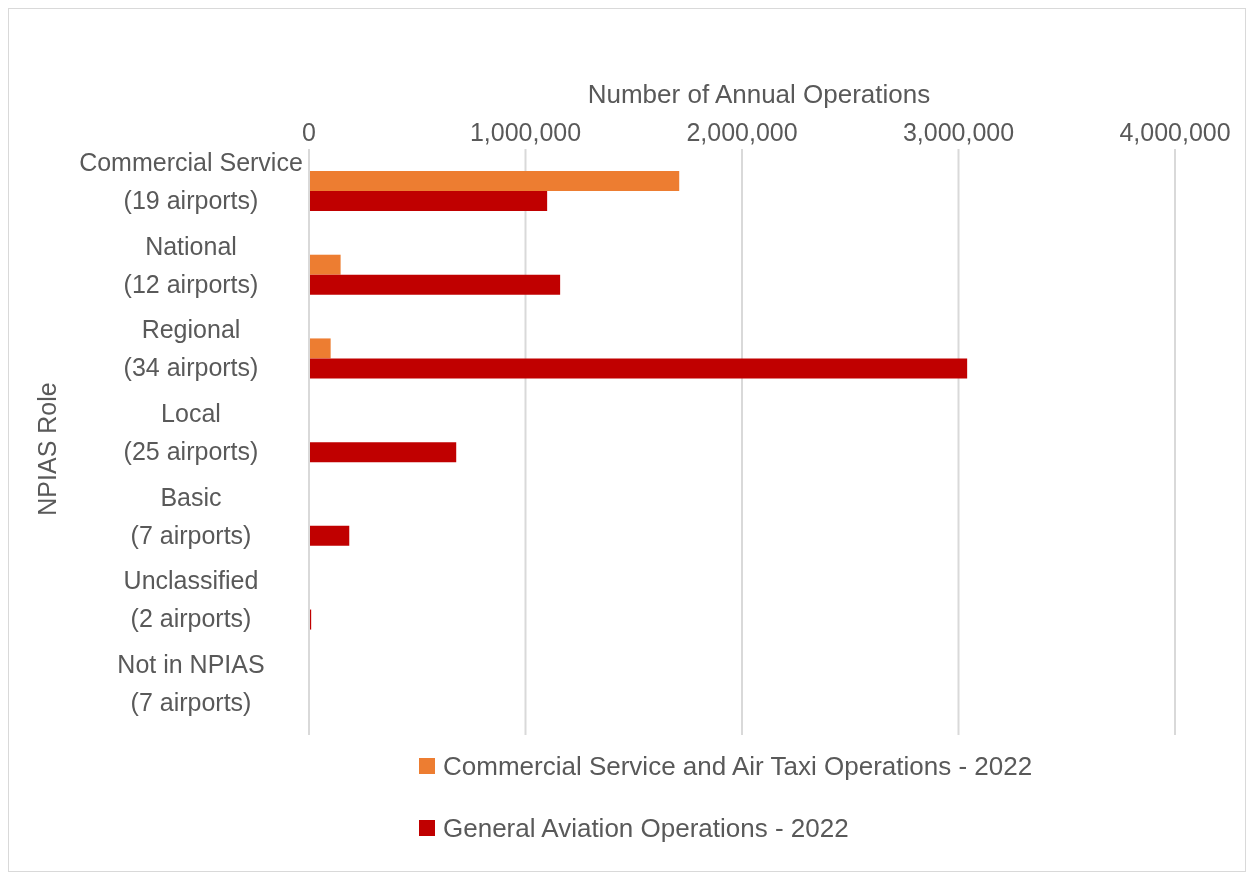 Image resolution: width=1254 pixels, height=881 pixels. Describe the element at coordinates (309, 132) in the screenshot. I see `x-tick-label: 0` at that location.